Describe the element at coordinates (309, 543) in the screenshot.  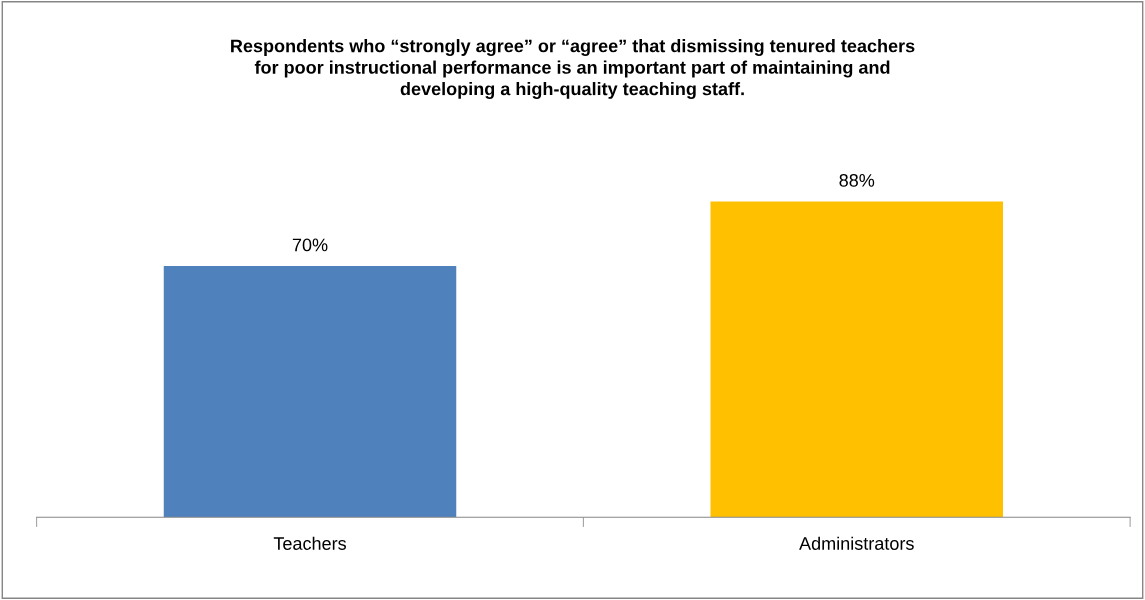
I see `x-tick-label: Teachers` at that location.